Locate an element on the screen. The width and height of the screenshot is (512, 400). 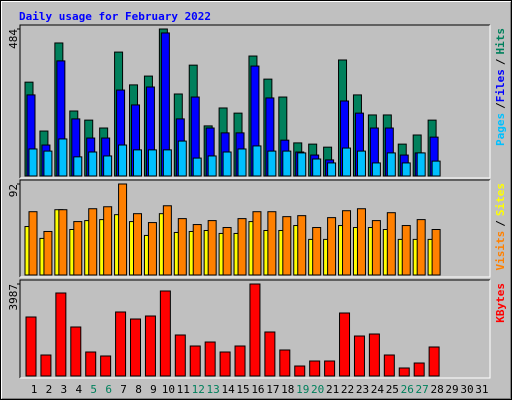
x-tick-label: 1 is located at coordinates (34, 389).